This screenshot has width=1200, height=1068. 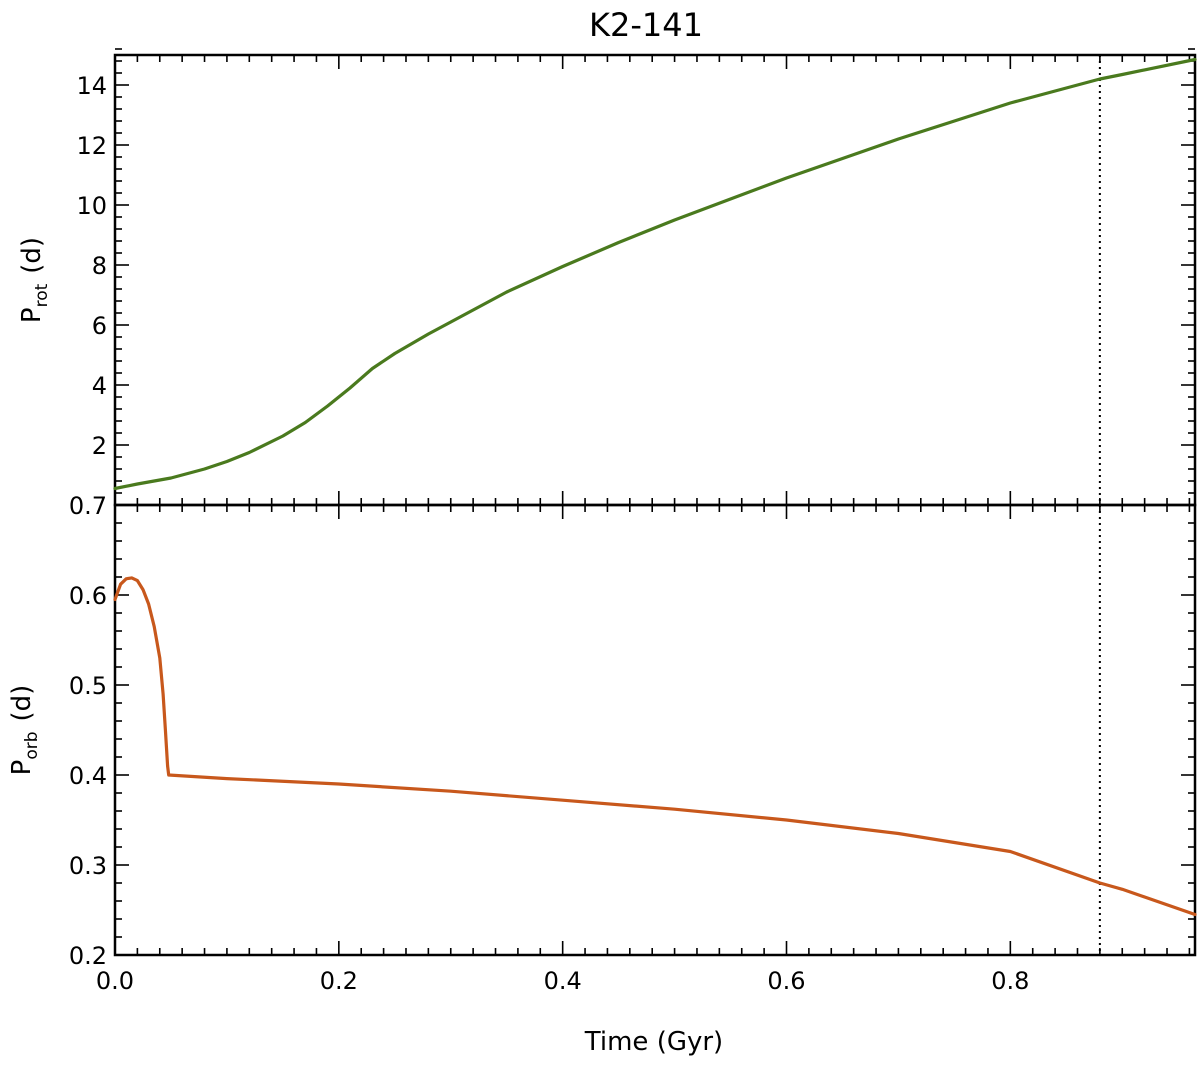 What do you see at coordinates (22, 768) in the screenshot?
I see `bottom-y-label-main: P` at bounding box center [22, 768].